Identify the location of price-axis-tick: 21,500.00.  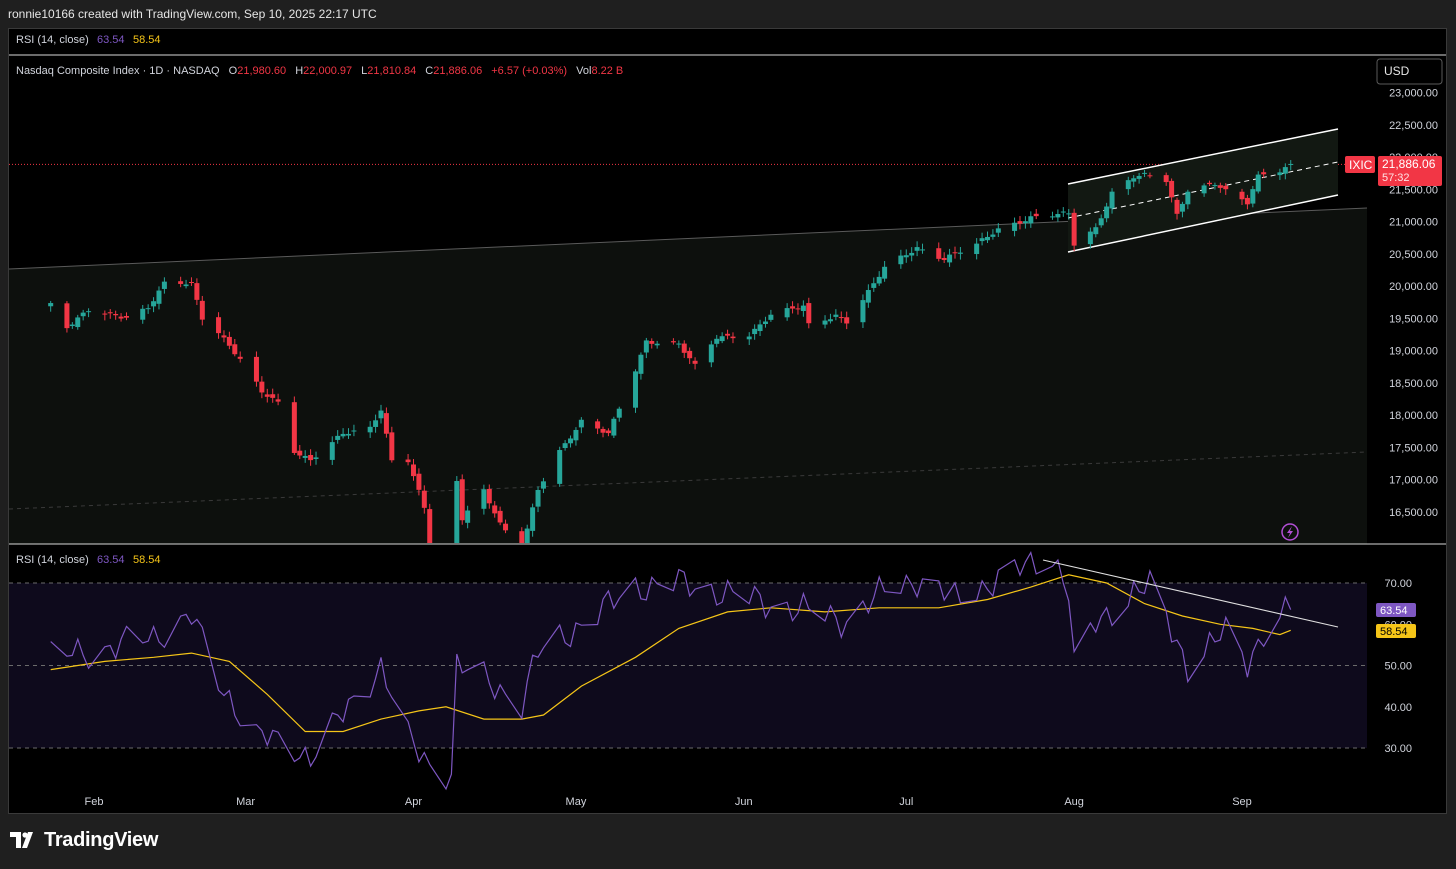
(1413, 190).